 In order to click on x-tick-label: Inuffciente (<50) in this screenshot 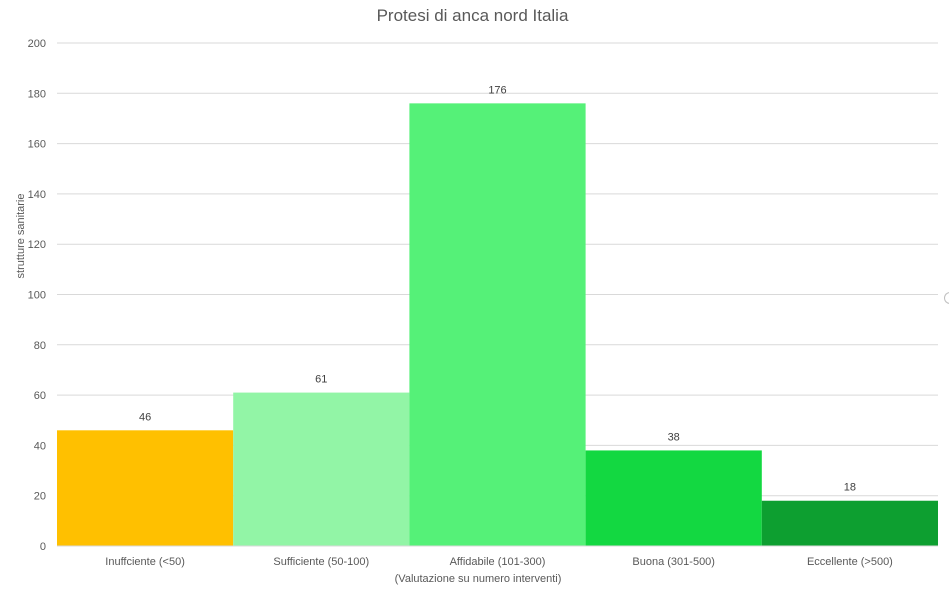, I will do `click(145, 562)`.